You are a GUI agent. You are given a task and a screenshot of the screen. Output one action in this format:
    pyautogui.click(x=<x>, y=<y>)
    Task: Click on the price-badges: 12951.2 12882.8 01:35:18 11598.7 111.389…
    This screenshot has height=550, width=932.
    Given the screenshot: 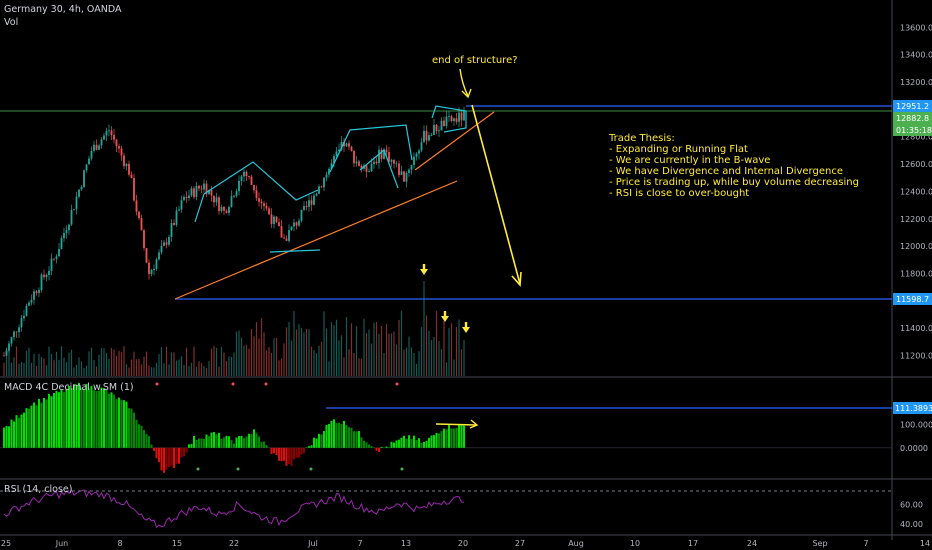 What is the action you would take?
    pyautogui.click(x=912, y=257)
    